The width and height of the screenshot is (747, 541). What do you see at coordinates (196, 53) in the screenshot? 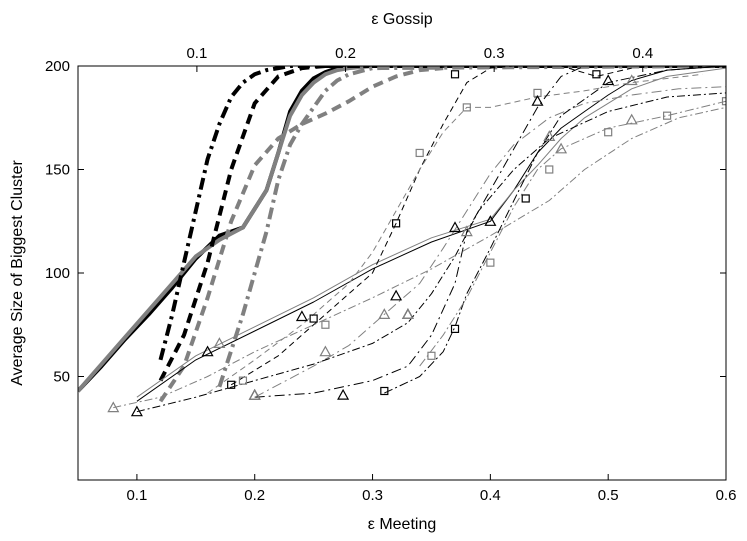
I see `x2-tick-label: 0.1` at bounding box center [196, 53].